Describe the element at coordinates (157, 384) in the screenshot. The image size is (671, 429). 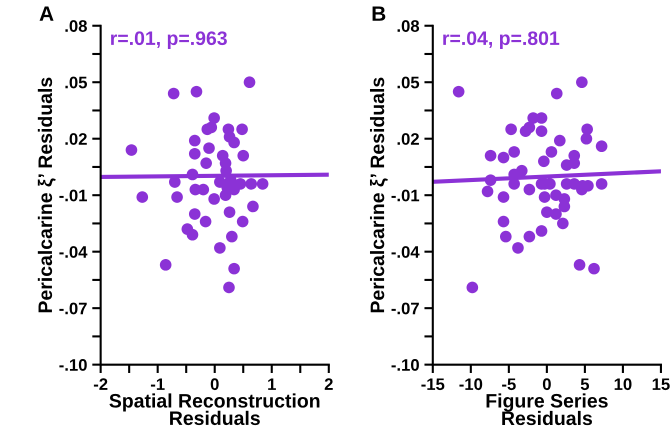
I see `x-tick-label: -1` at that location.